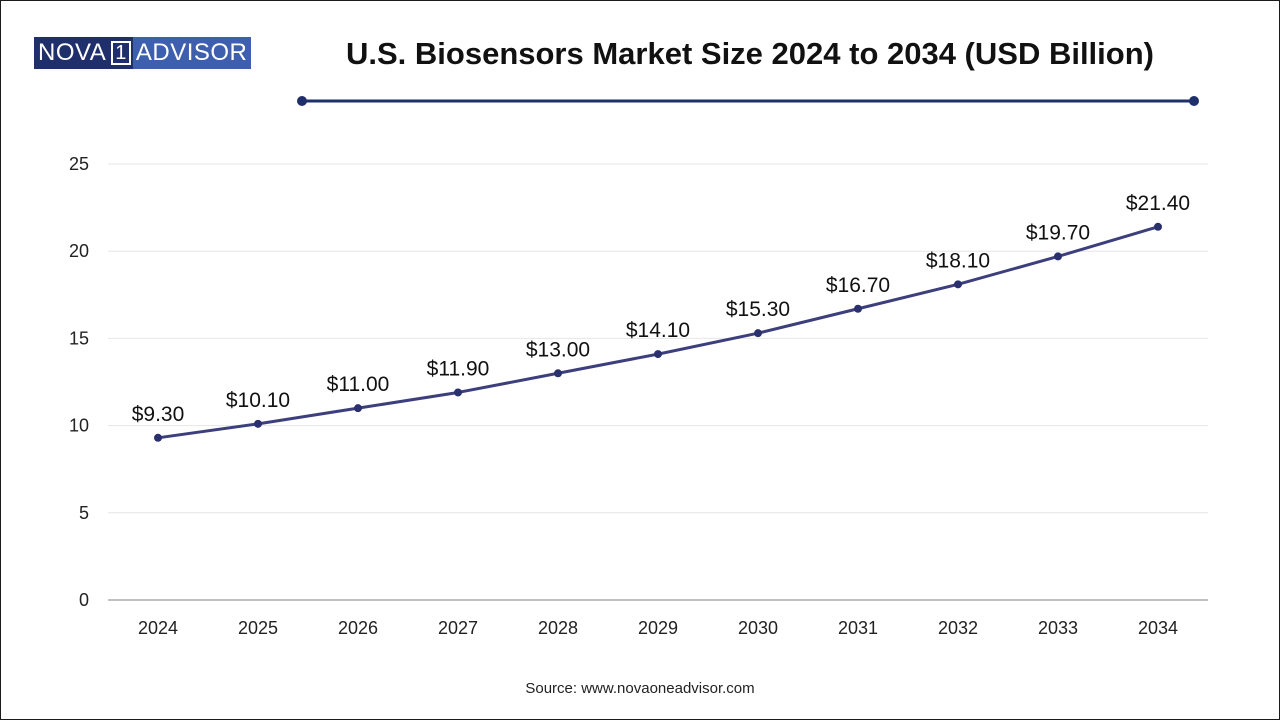 The width and height of the screenshot is (1280, 720). Describe the element at coordinates (258, 400) in the screenshot. I see `data-label: $10.10` at that location.